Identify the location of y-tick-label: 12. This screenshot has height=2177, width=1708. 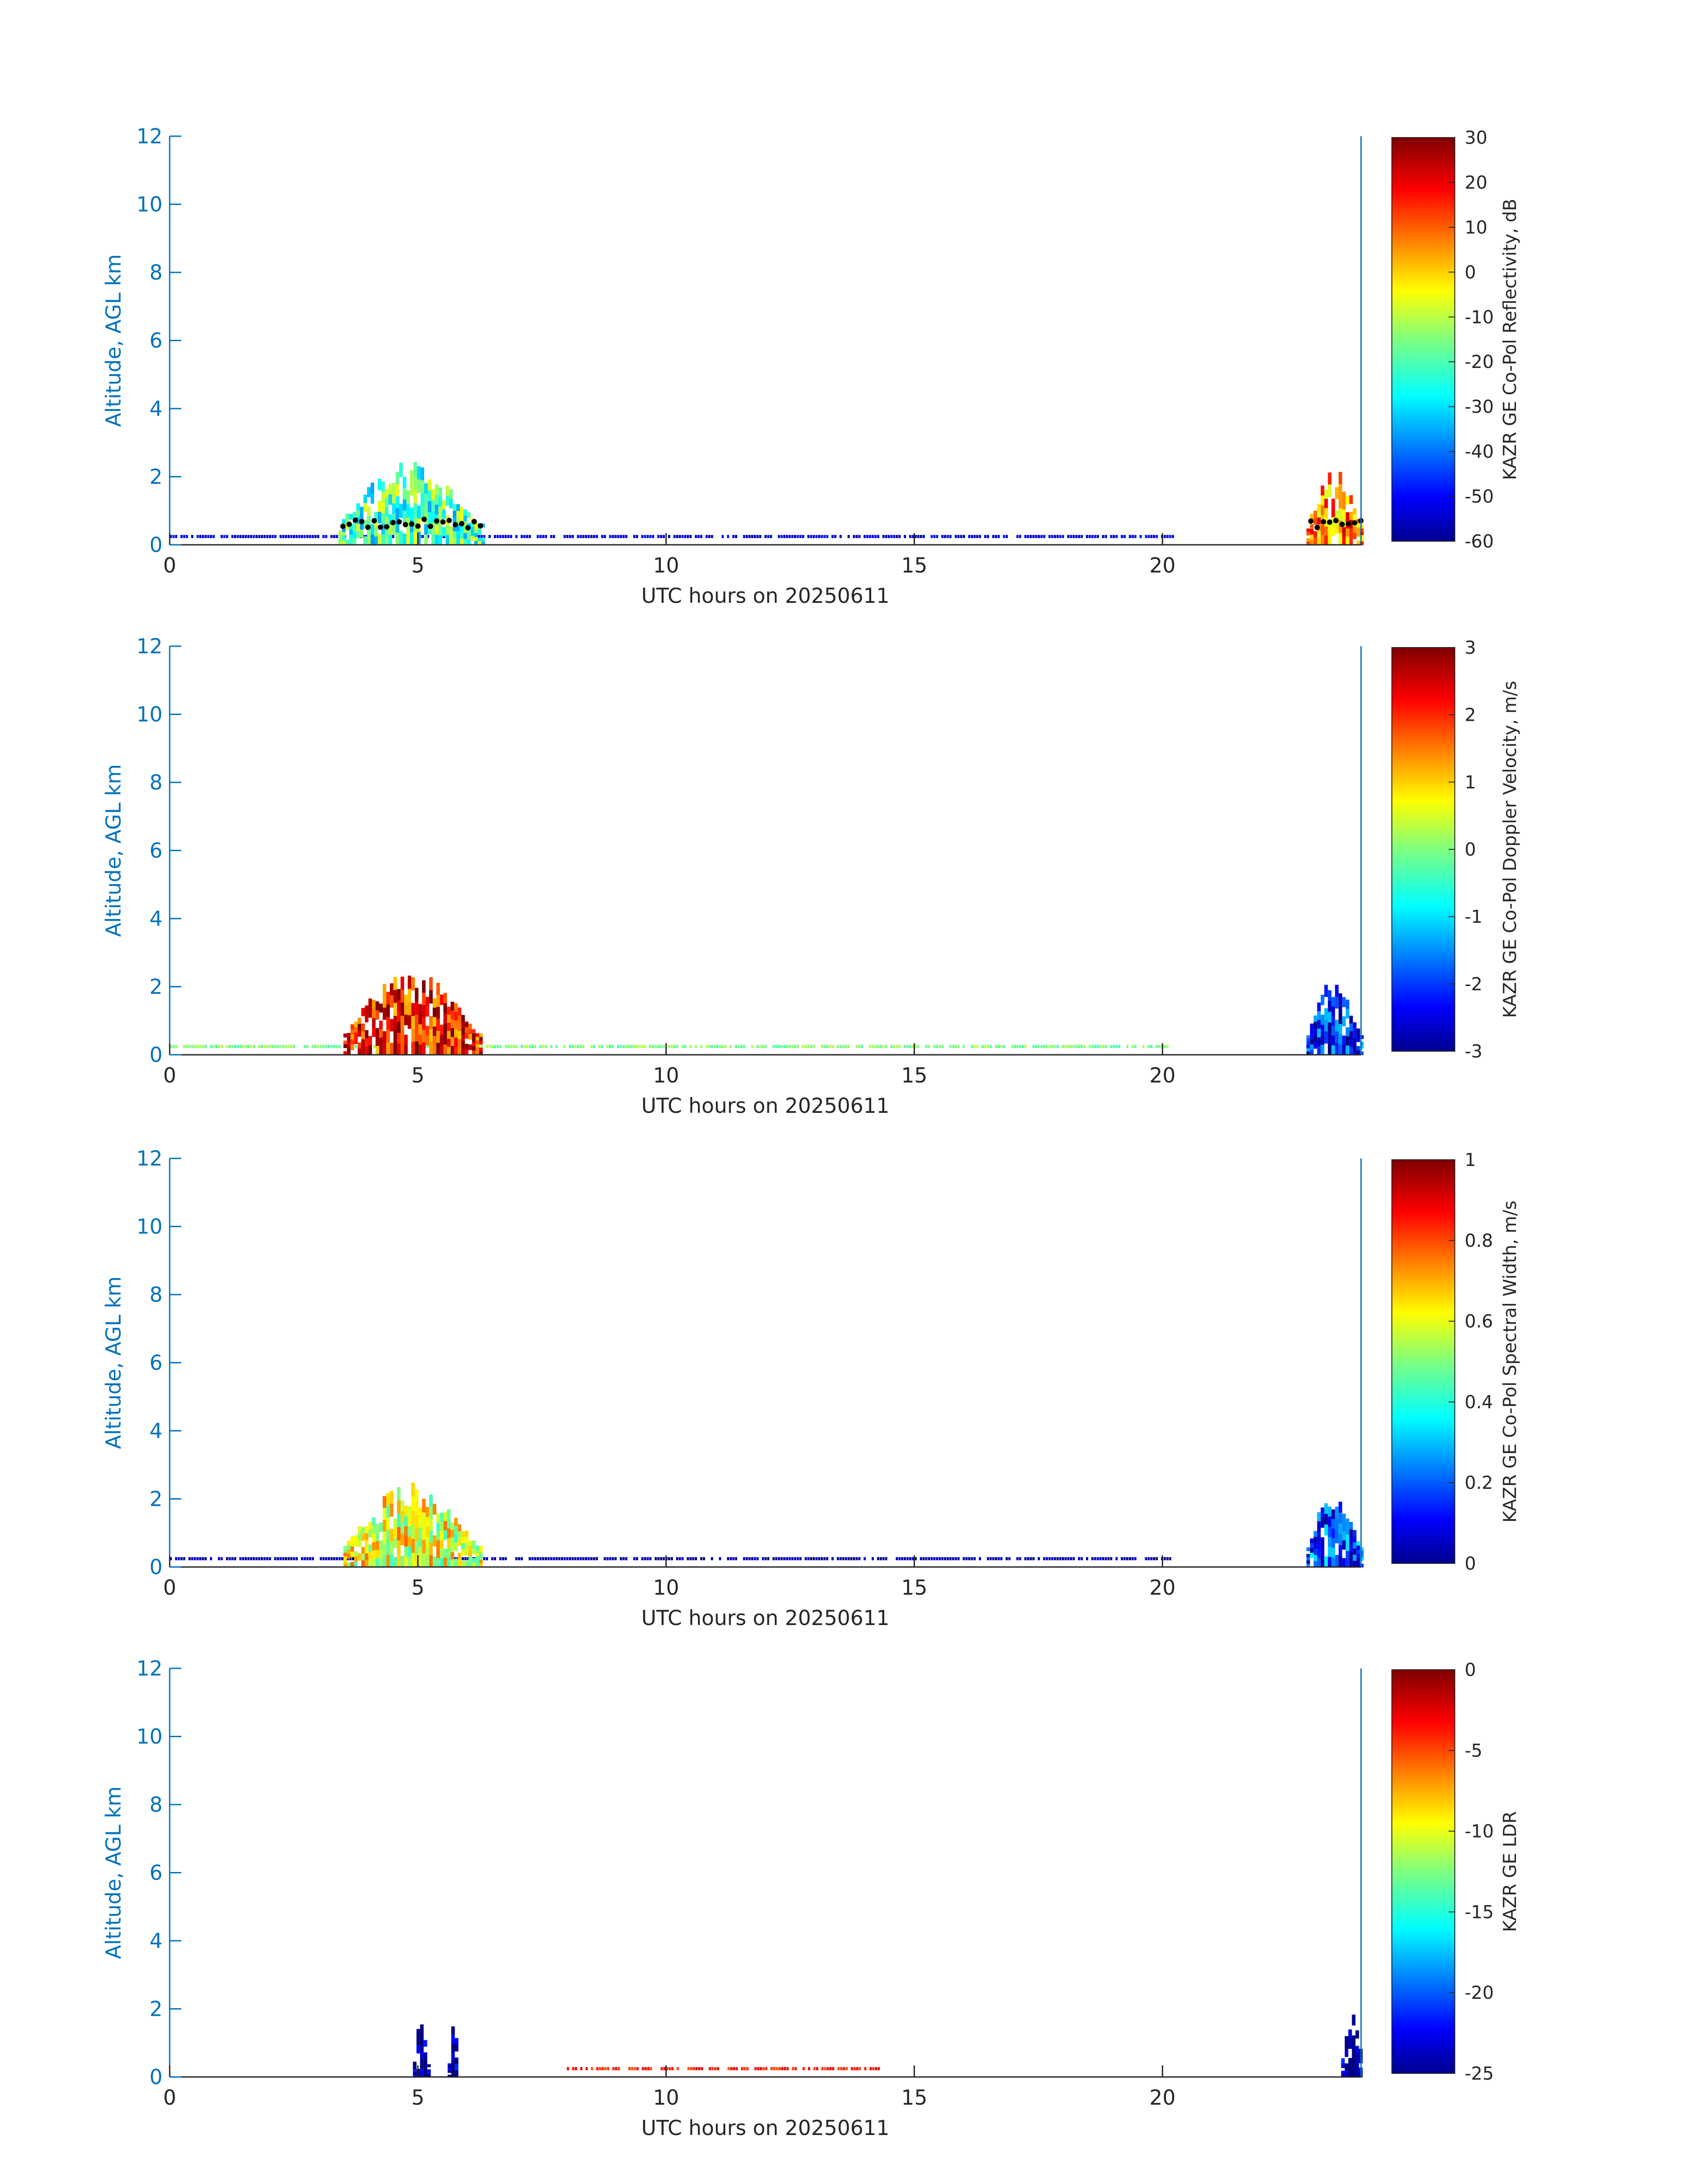
(149, 136).